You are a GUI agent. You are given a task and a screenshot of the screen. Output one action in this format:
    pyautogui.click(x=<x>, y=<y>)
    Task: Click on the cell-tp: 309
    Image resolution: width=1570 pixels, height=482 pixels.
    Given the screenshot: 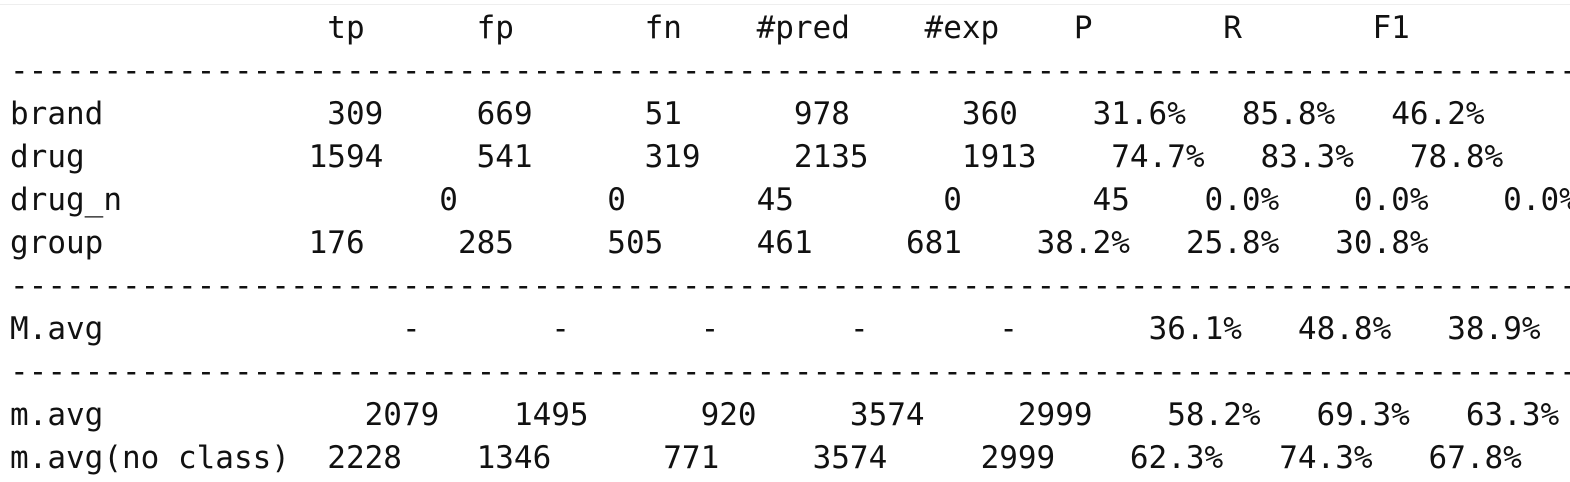 What is the action you would take?
    pyautogui.click(x=355, y=114)
    